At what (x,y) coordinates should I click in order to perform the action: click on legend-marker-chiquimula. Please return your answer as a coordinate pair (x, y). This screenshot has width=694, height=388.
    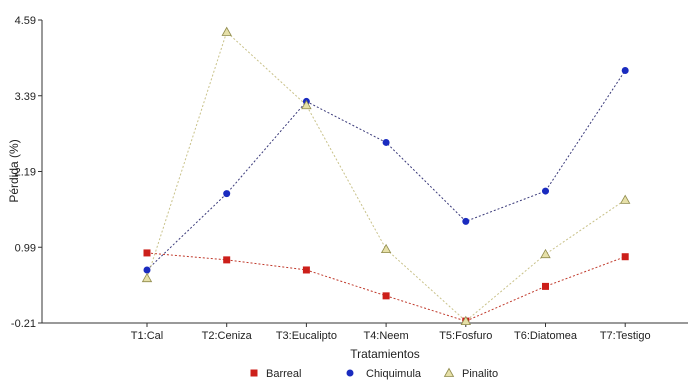
    Looking at the image, I should click on (350, 373).